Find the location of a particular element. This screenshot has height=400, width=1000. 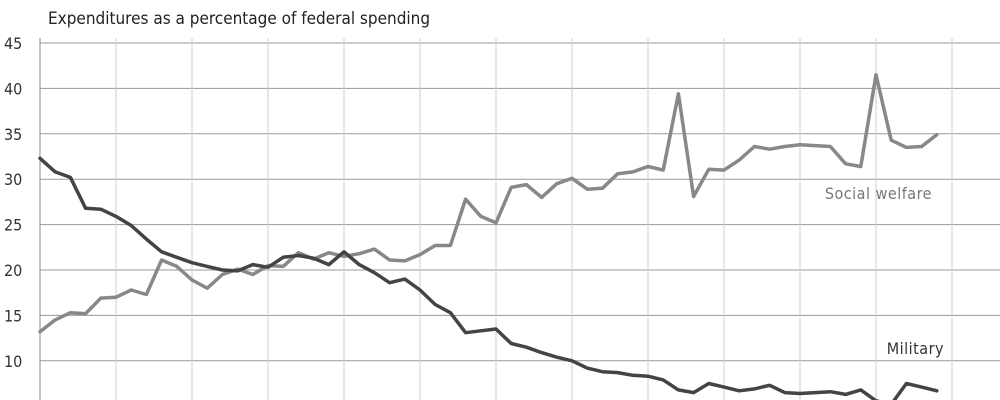

y-tick-label: 40 is located at coordinates (13, 88).